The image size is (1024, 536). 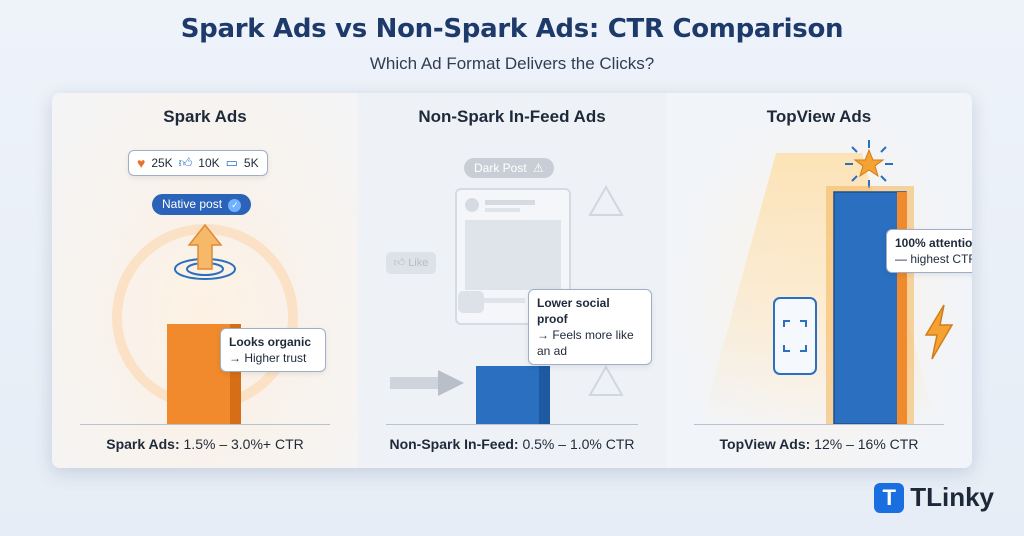 What do you see at coordinates (418, 263) in the screenshot?
I see `like-label: Like` at bounding box center [418, 263].